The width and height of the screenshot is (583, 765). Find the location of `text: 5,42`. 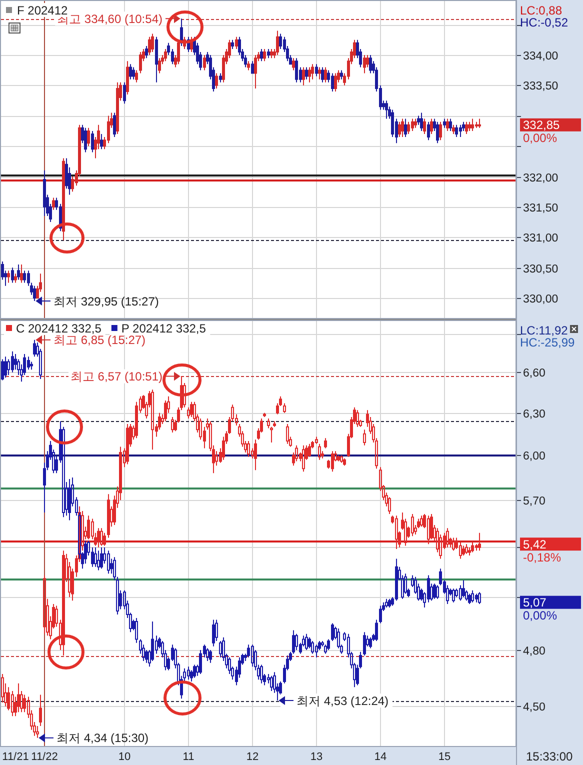

text: 5,42 is located at coordinates (535, 544).